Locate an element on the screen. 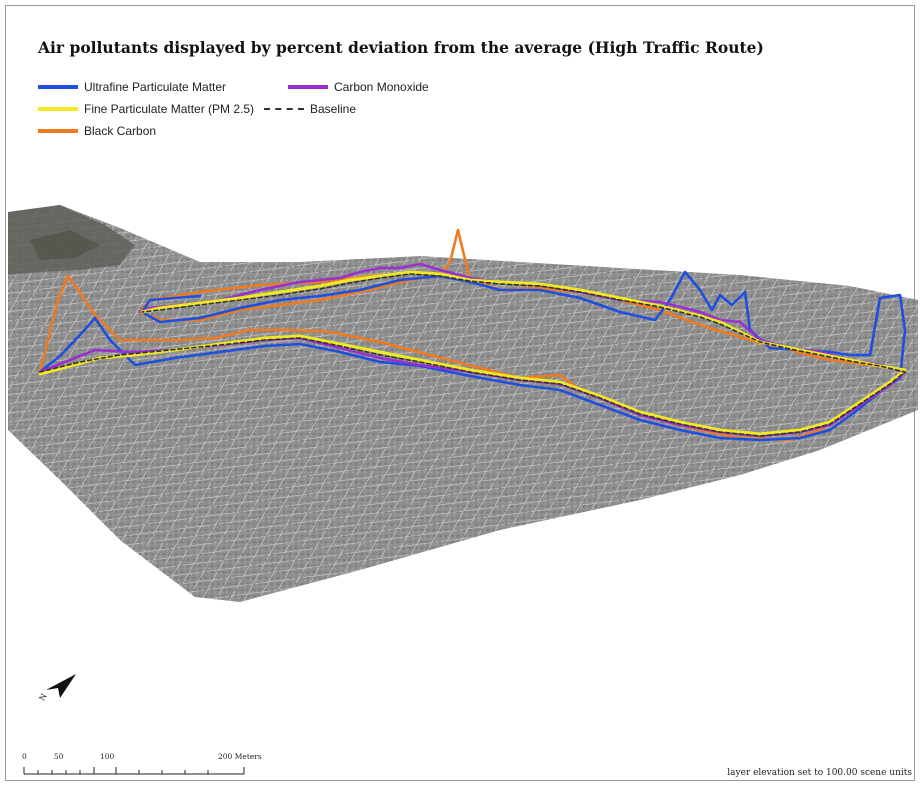 The image size is (922, 788). legend-swatch-carbon-monoxide is located at coordinates (308, 87).